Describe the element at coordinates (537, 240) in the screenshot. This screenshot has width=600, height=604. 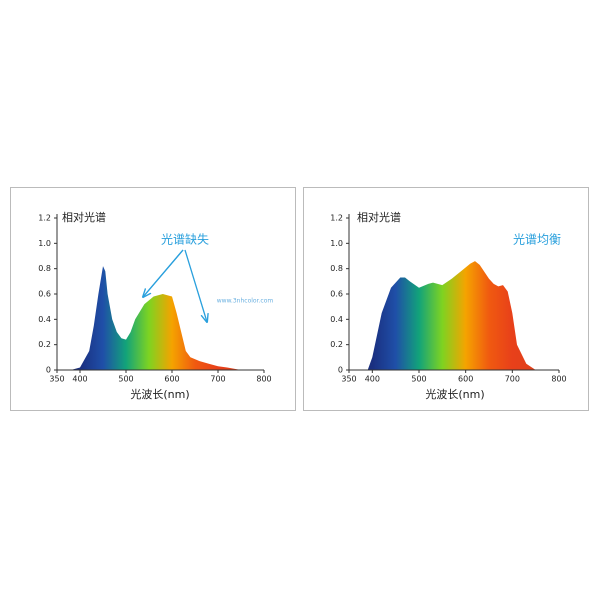
I see `annotation: 光谱均衡` at that location.